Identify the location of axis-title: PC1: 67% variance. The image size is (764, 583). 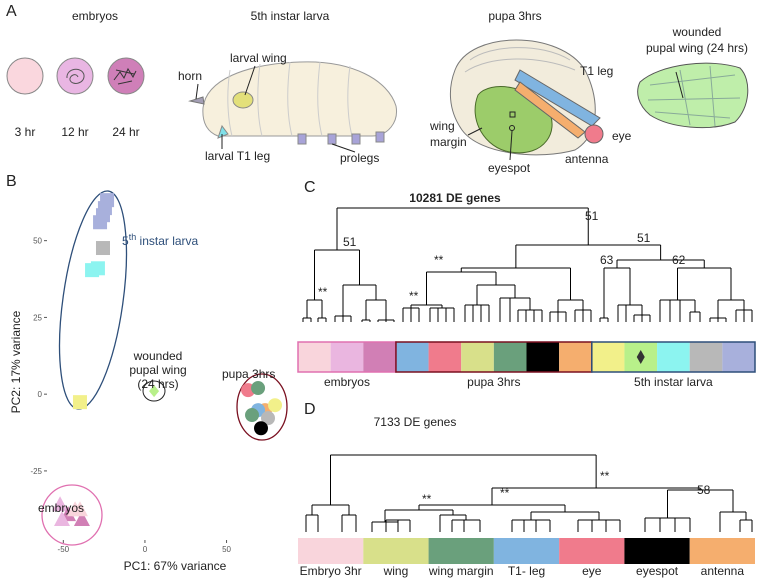
(175, 566).